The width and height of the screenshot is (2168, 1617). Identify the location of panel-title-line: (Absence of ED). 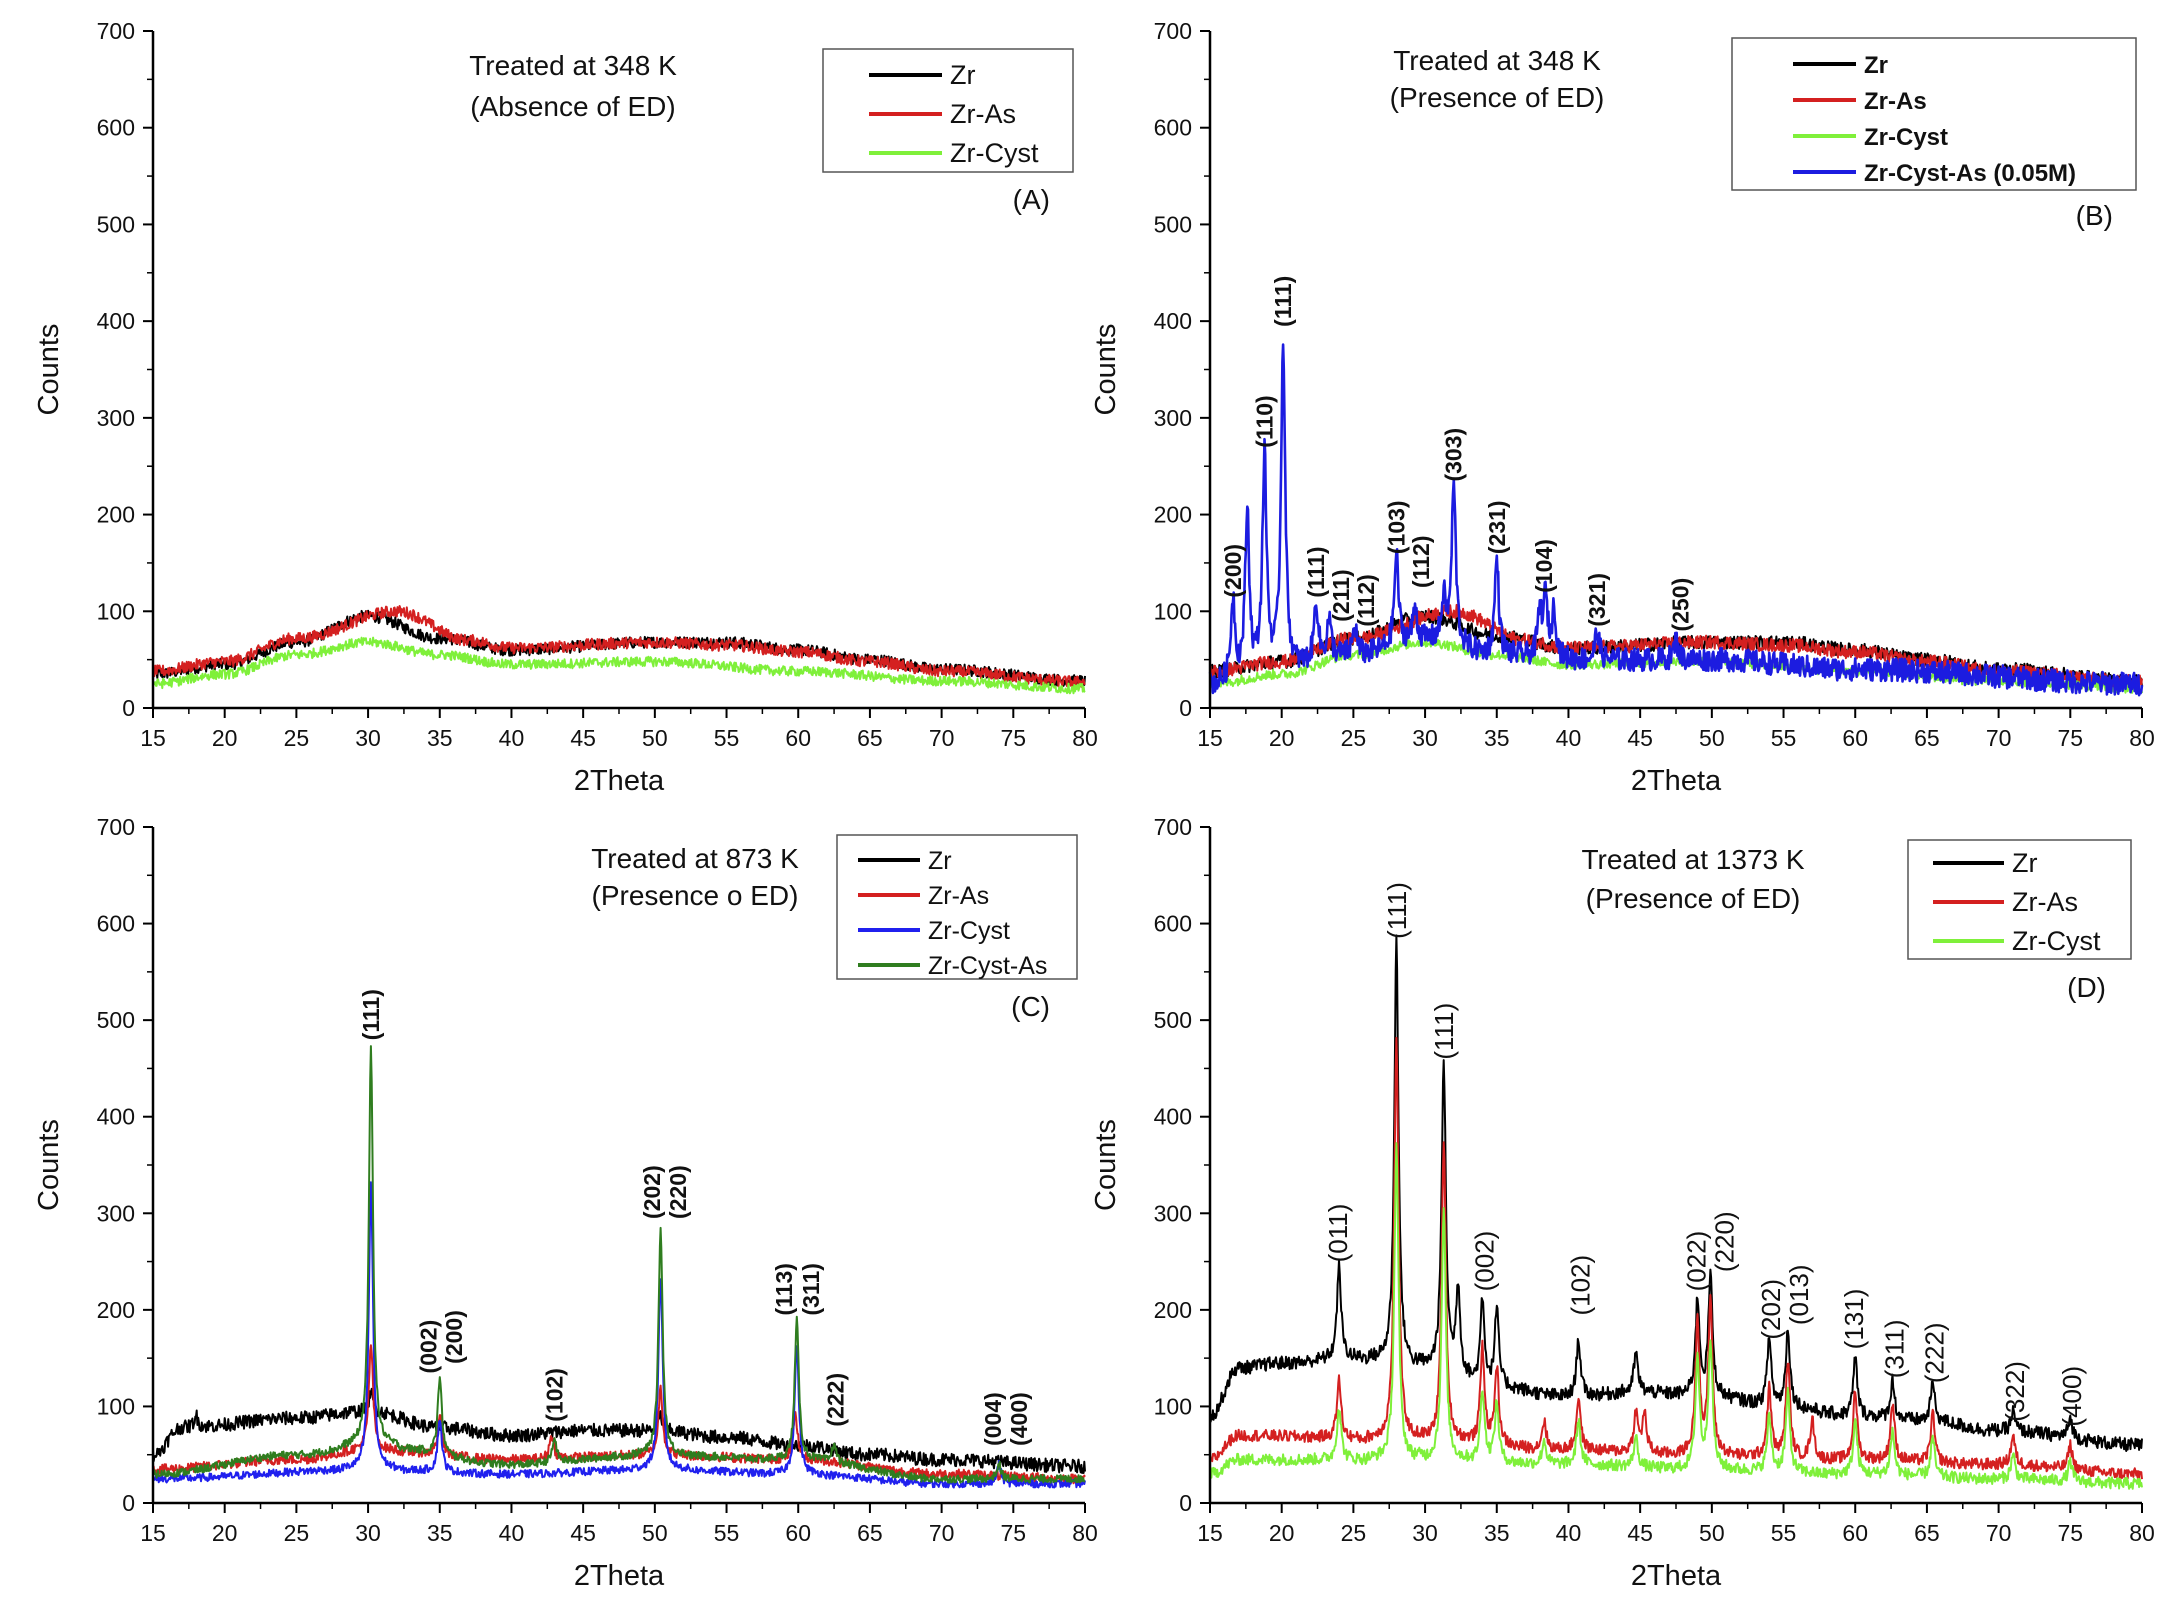
(572, 106).